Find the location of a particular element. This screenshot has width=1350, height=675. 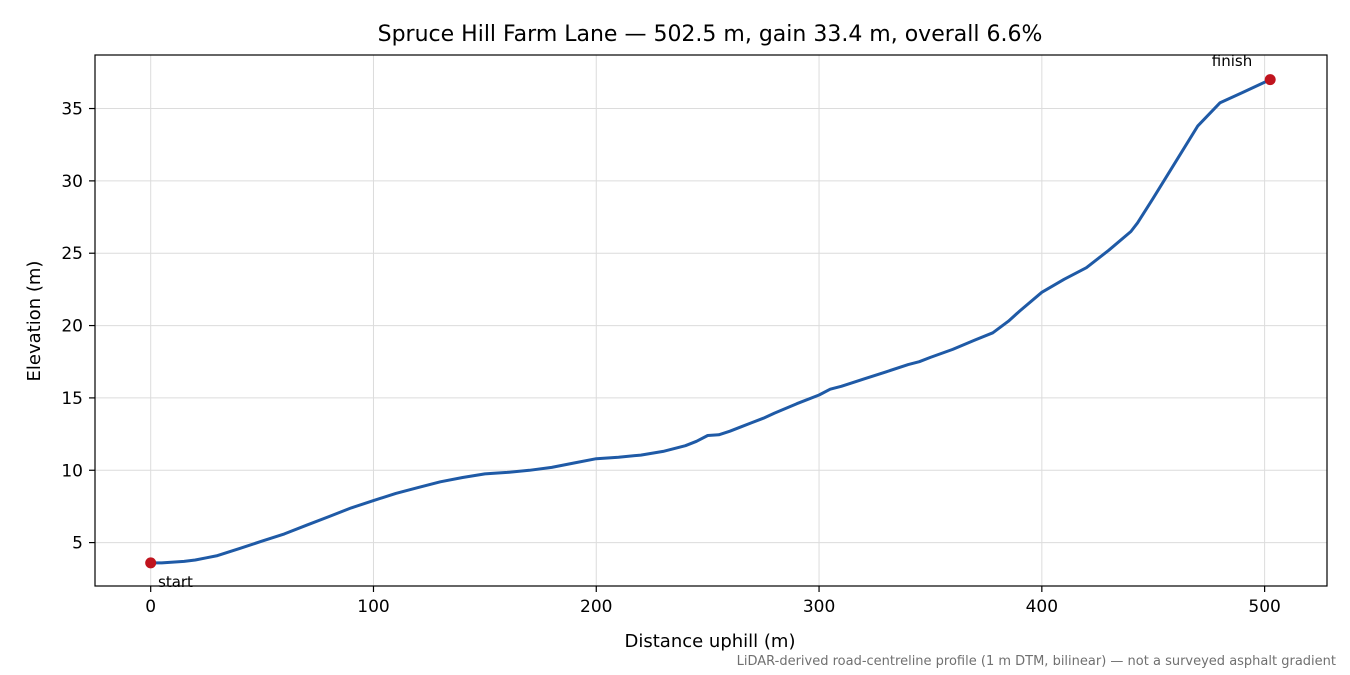

y-tick-label: 30 is located at coordinates (72, 182).